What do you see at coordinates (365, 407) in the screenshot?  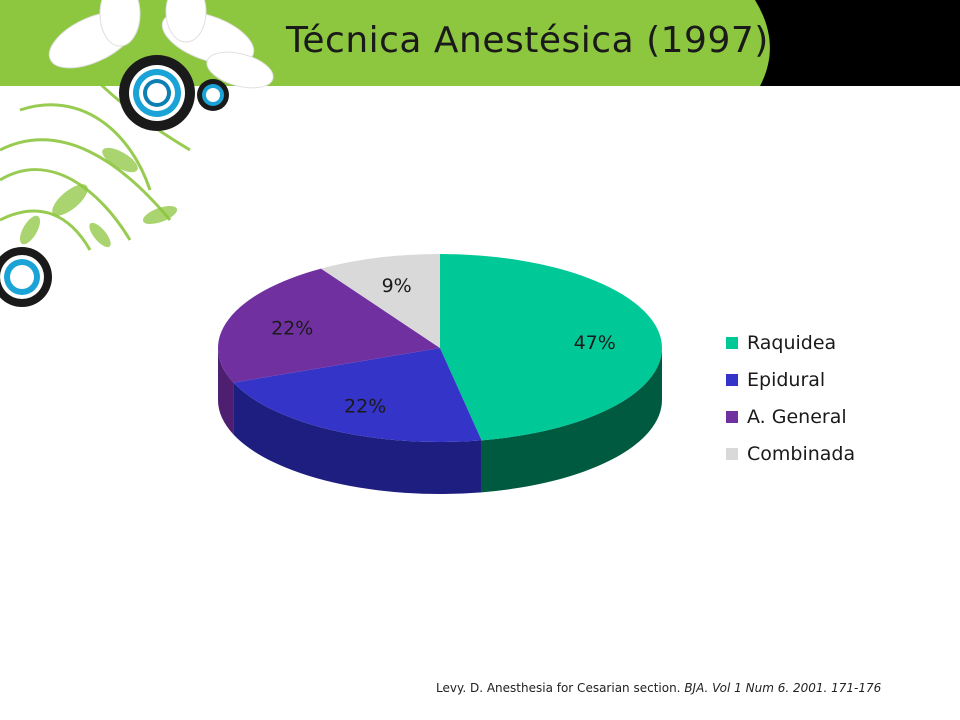 I see `data-label-epidural: 22%` at bounding box center [365, 407].